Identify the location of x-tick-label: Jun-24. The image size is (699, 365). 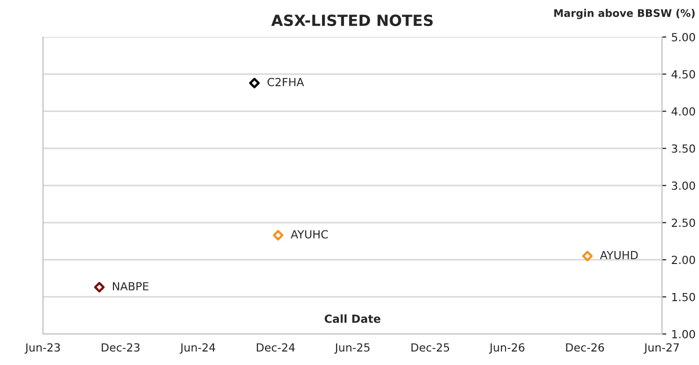
(198, 348).